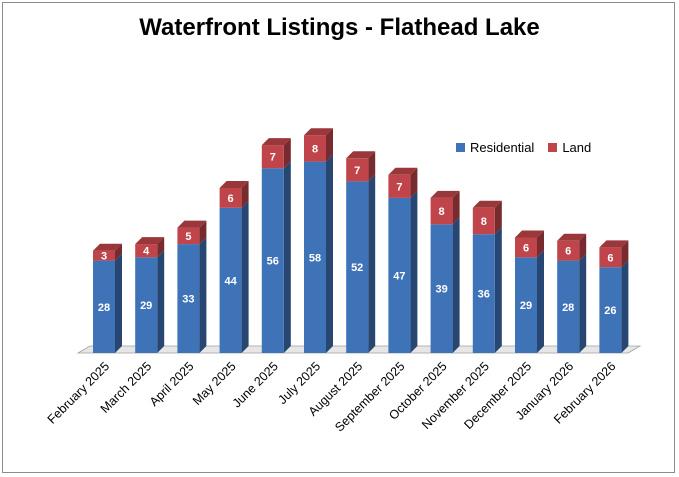 The width and height of the screenshot is (679, 477). I want to click on data-label-residential: 33, so click(188, 300).